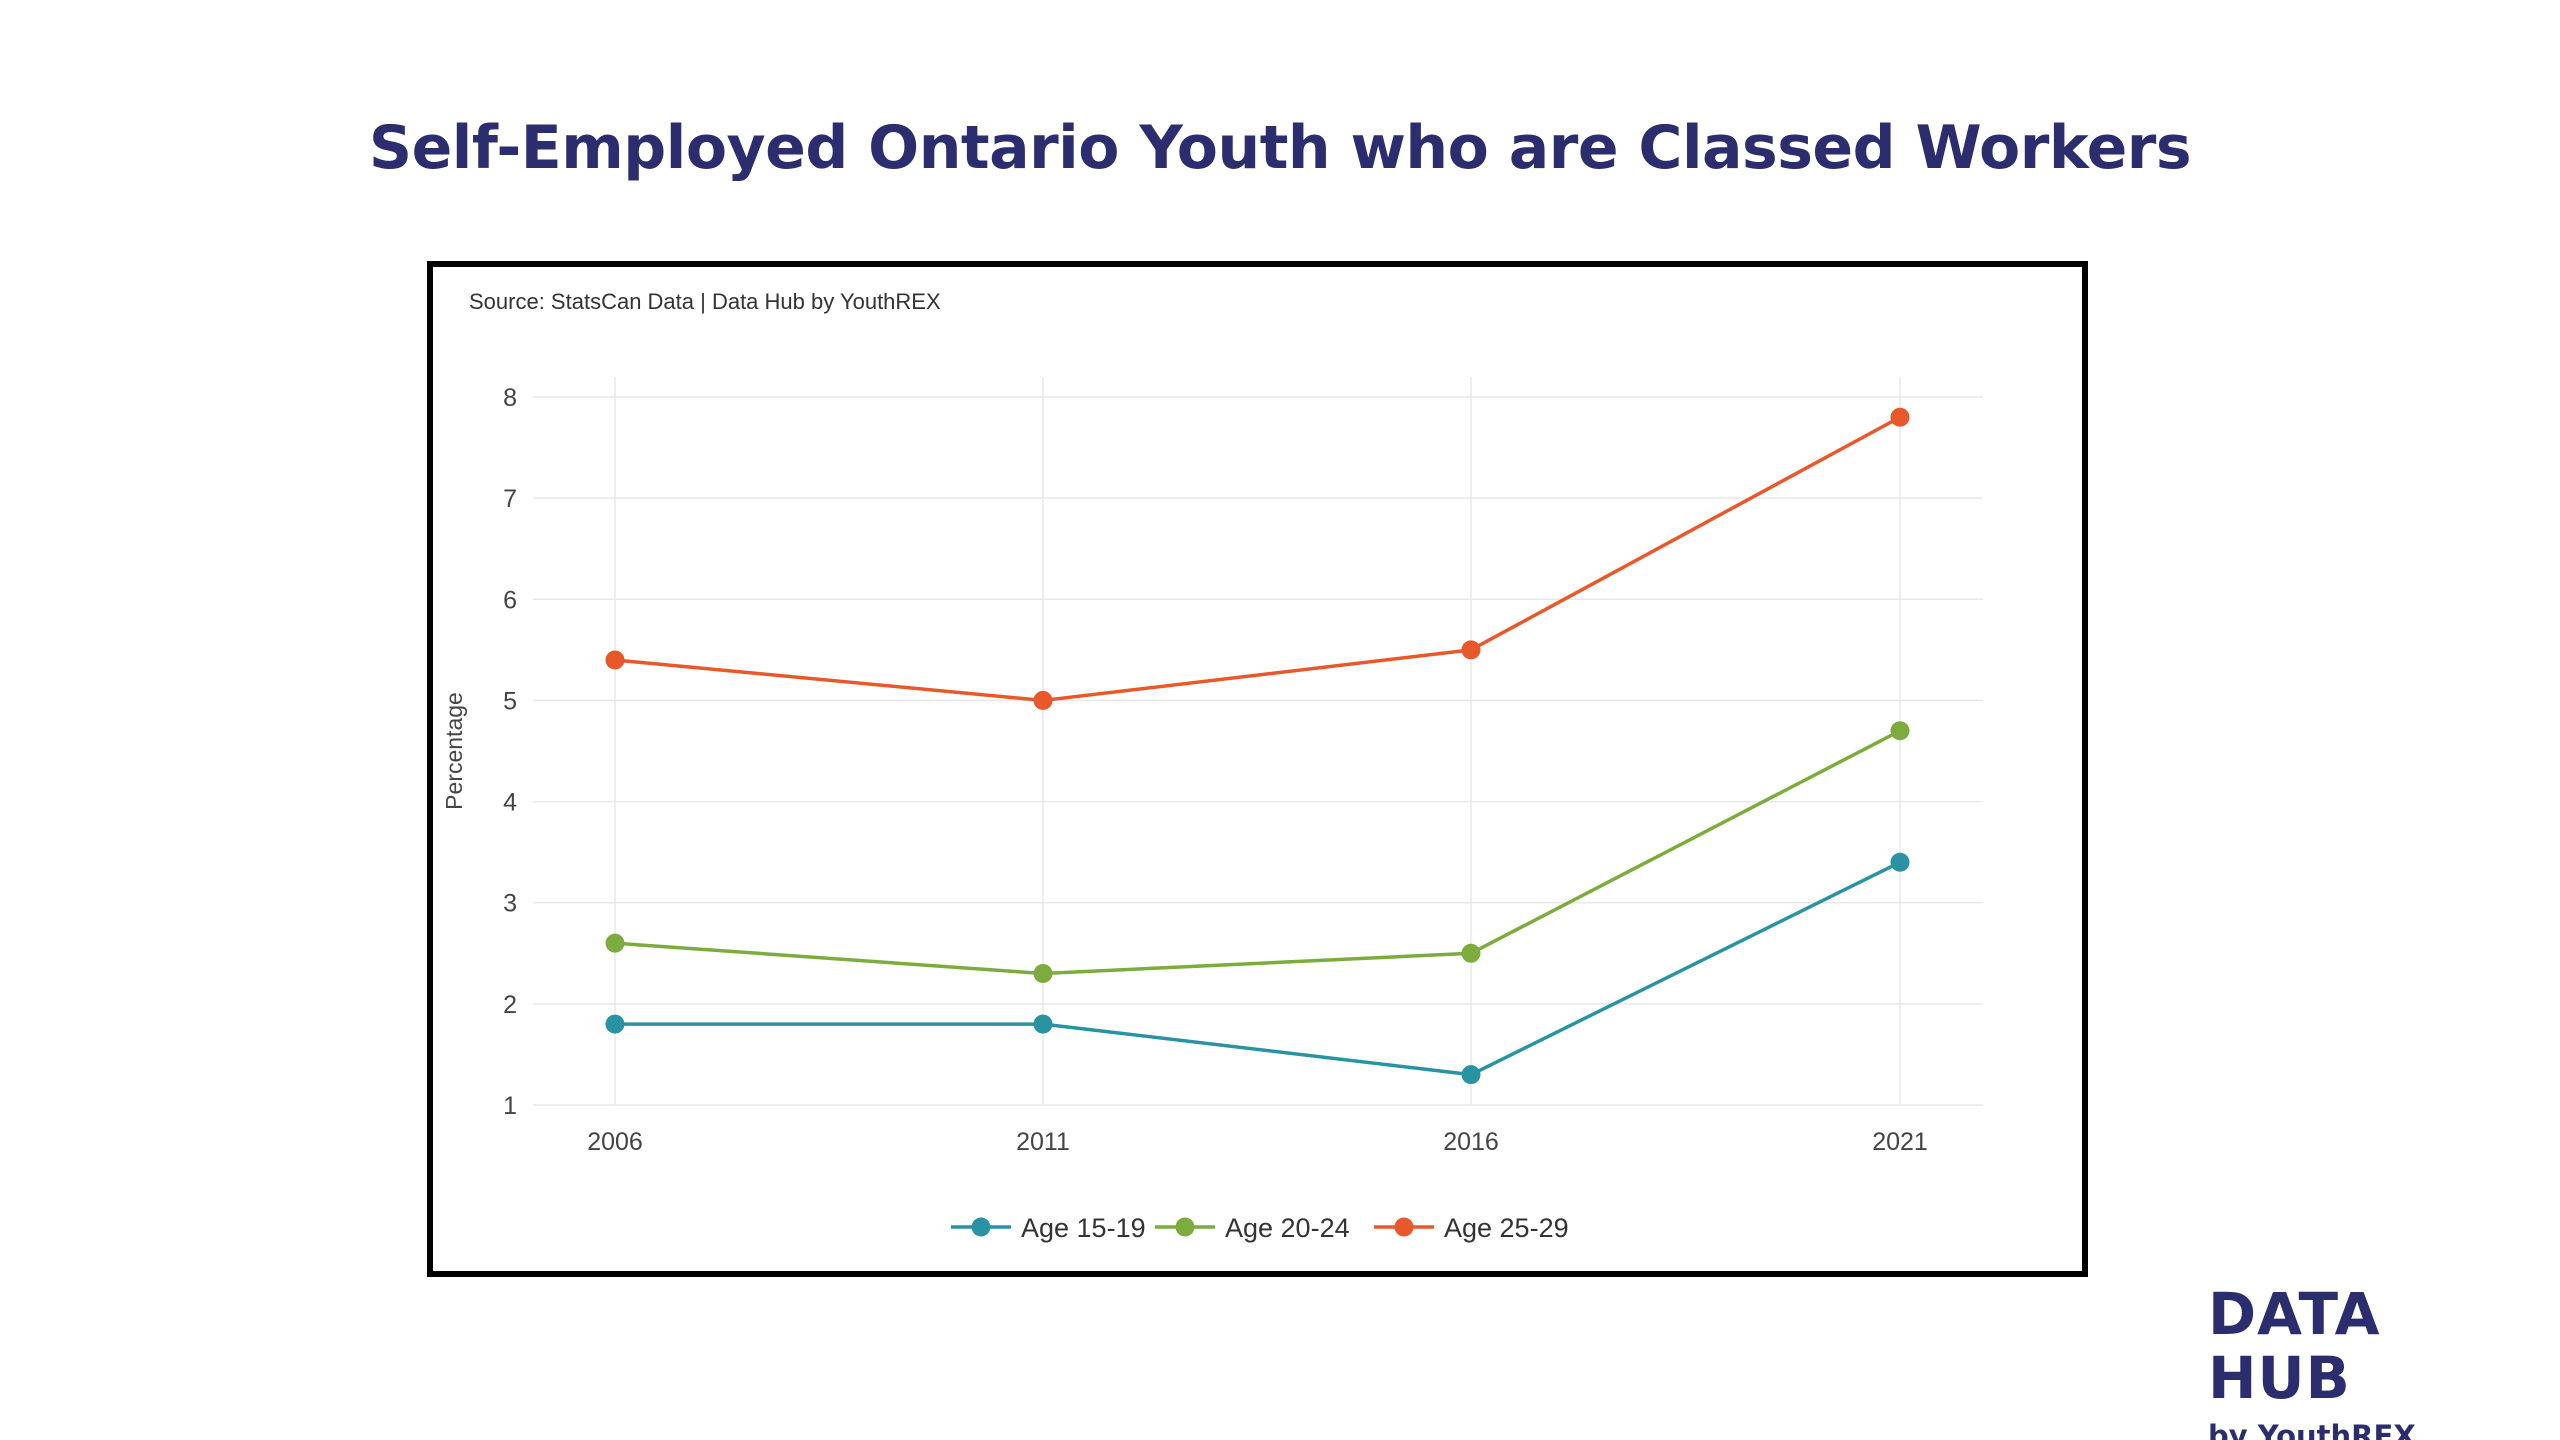 The height and width of the screenshot is (1440, 2560). I want to click on y-tick-label: 8, so click(510, 398).